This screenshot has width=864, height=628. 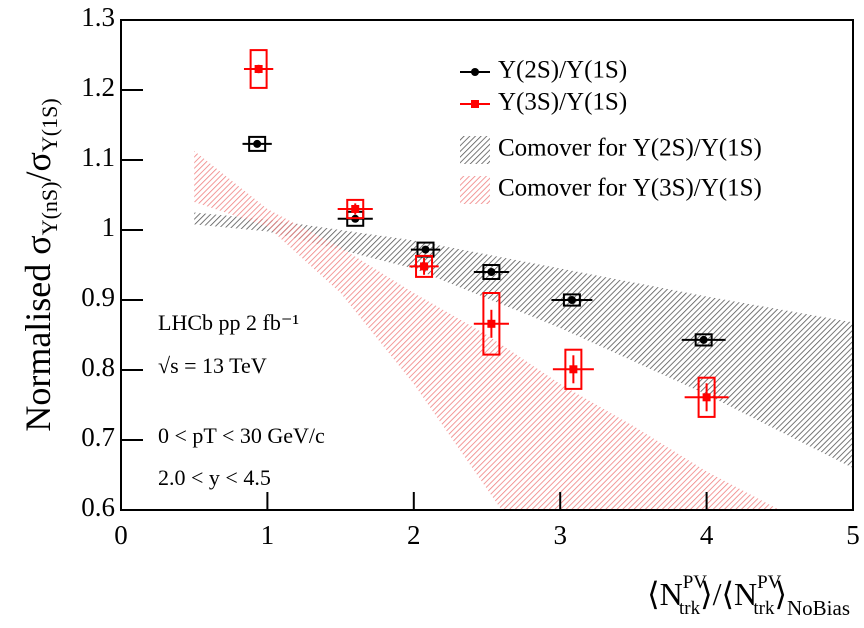 I want to click on annotation: 0 < pT < 30 GeV/c, so click(x=241, y=435).